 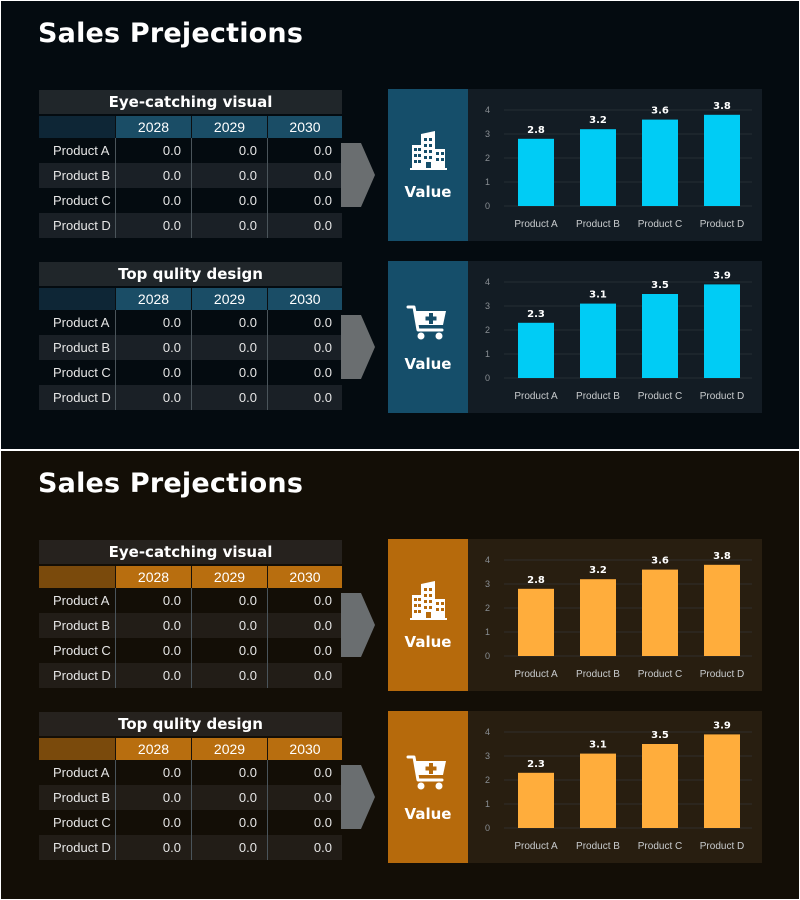 I want to click on data-label: 3.2, so click(x=598, y=570).